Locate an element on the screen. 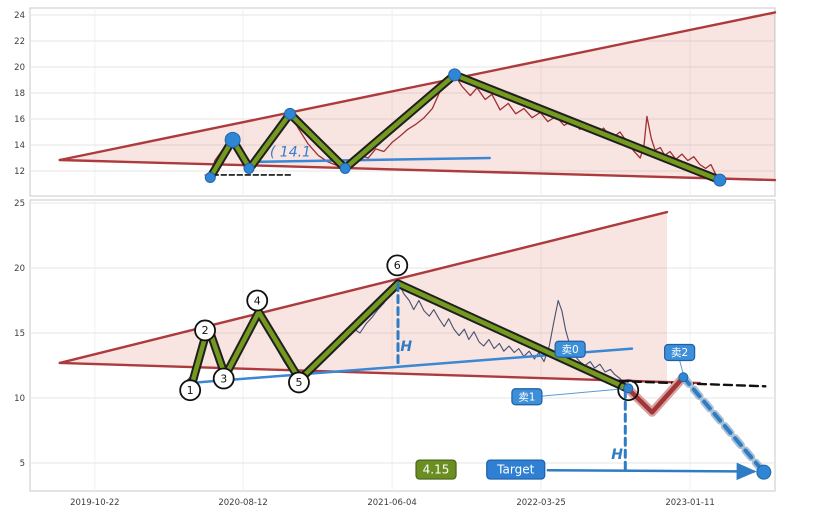  sell2-badge is located at coordinates (680, 352).